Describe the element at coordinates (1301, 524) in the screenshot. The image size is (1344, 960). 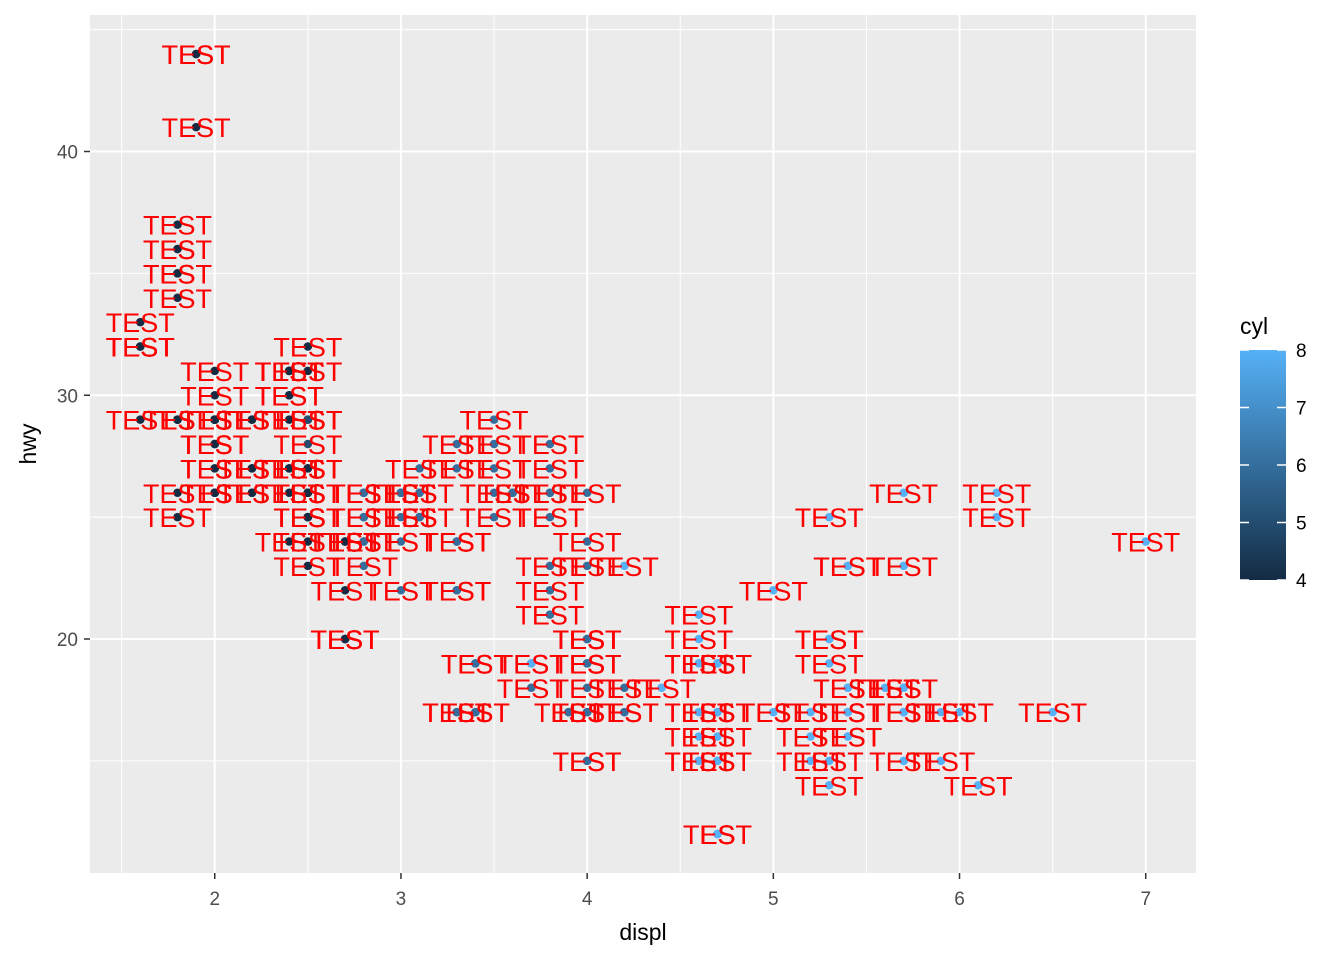
I see `legend-tick-label: 5` at that location.